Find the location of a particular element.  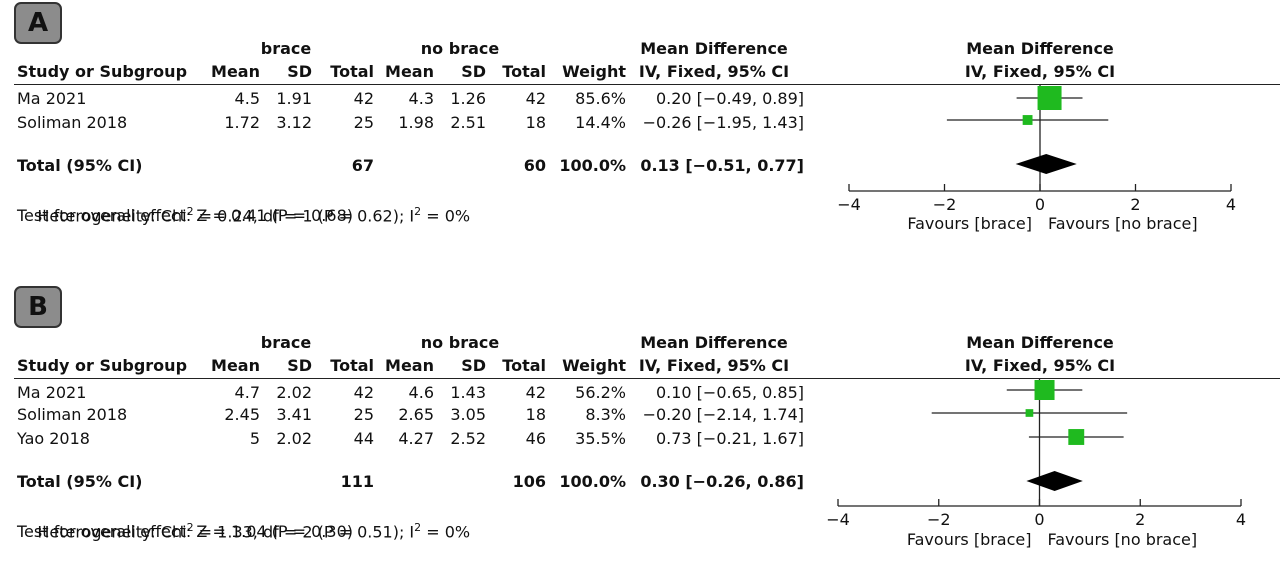

ci-cell: 0.10 [−0.65, 0.85] is located at coordinates (729, 392).